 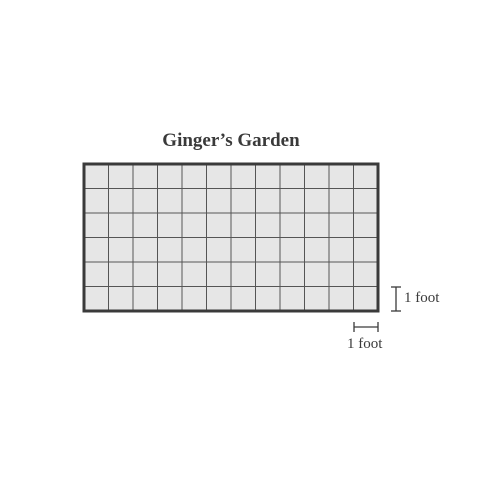 I want to click on vertical-scale-label: 1 foot, so click(x=422, y=298).